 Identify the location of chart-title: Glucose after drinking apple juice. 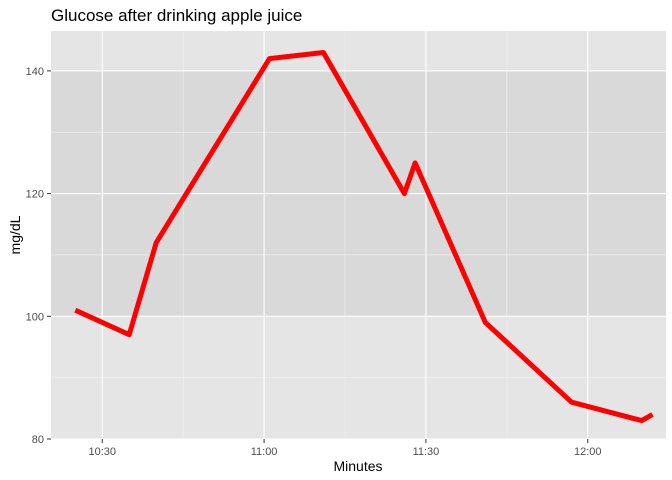
(176, 15).